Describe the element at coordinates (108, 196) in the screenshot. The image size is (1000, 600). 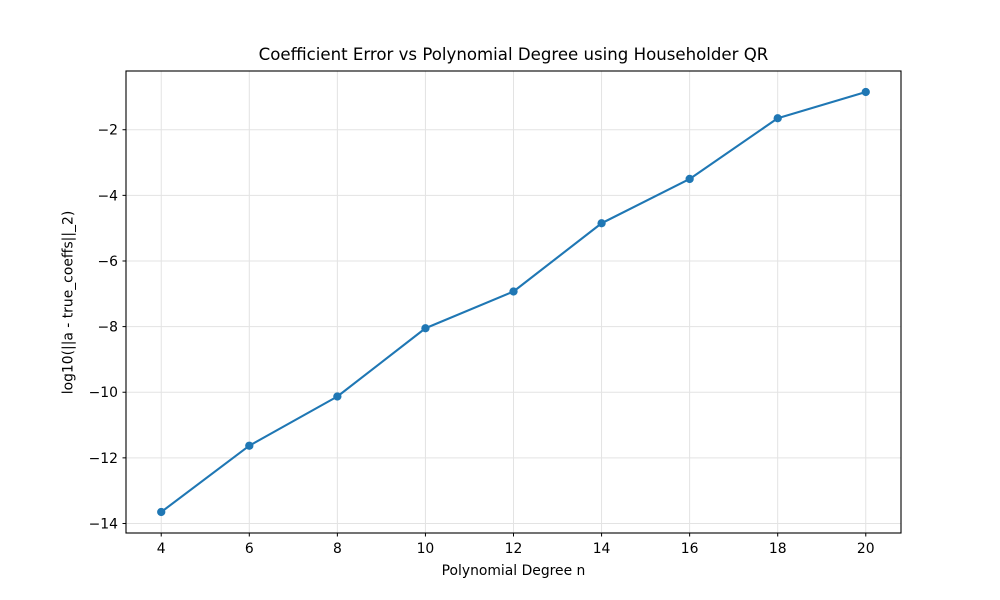
I see `y-tick-label: −4` at that location.